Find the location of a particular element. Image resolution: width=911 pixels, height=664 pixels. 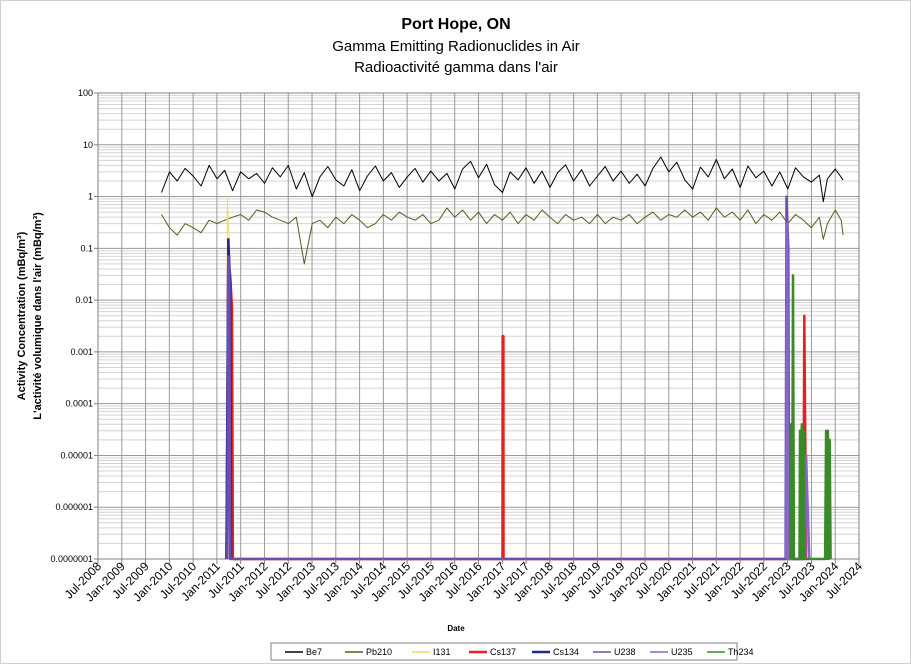

chart-subtitle-en: Gamma Emitting Radionuclides in Air is located at coordinates (456, 46).